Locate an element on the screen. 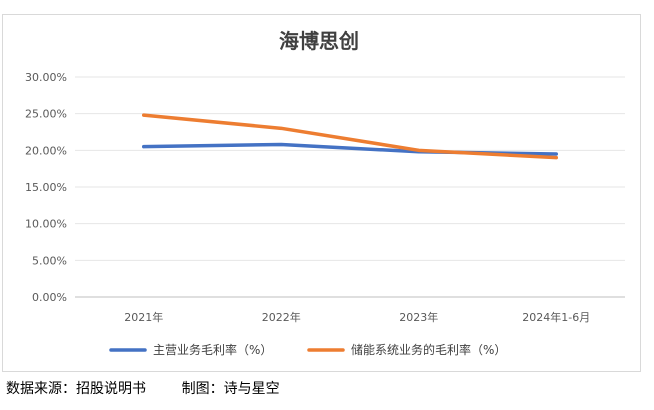 The width and height of the screenshot is (654, 410). x-tick-label: 2023年 is located at coordinates (418, 317).